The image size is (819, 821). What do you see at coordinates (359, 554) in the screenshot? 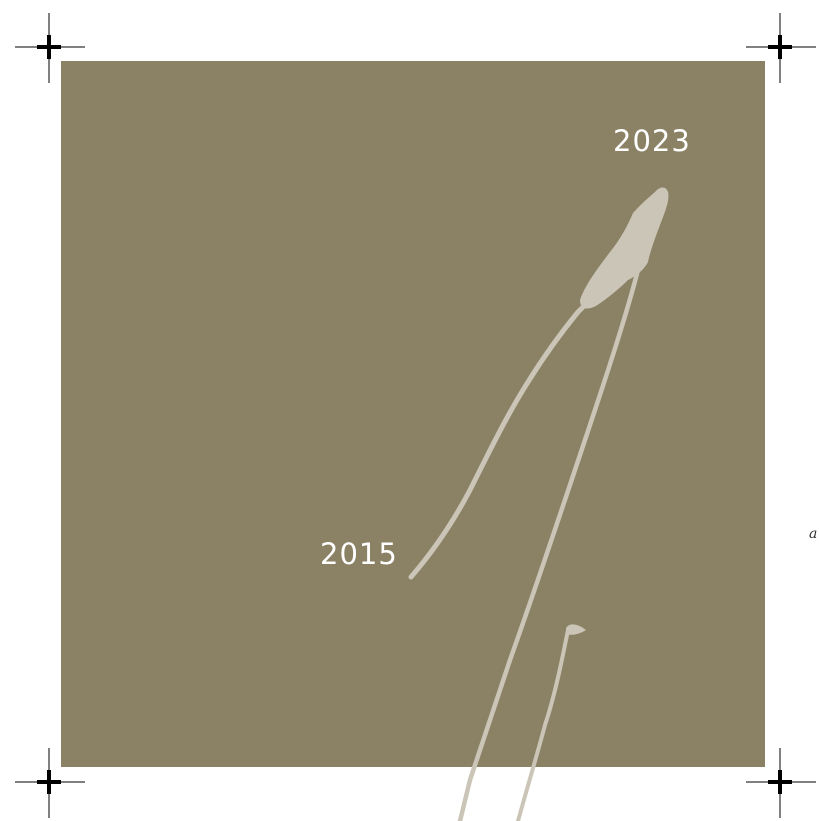
I see `year-label-bottom: 2015` at bounding box center [359, 554].